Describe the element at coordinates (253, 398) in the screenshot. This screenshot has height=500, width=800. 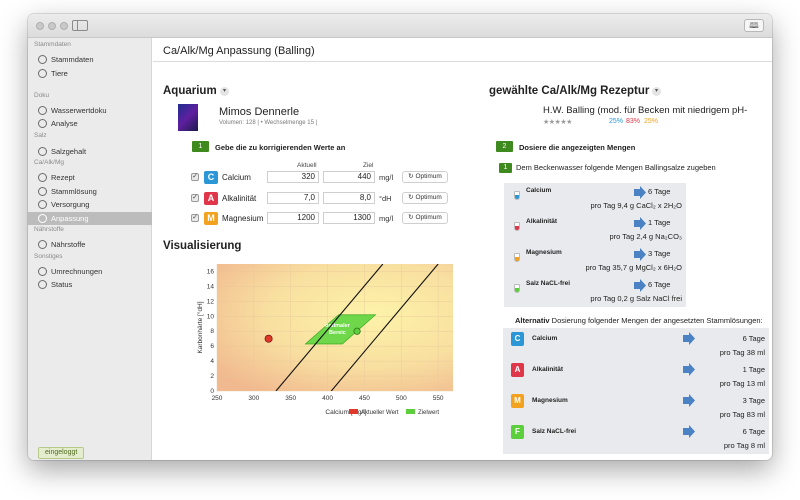
I see `x-tick-label-1: 300` at that location.